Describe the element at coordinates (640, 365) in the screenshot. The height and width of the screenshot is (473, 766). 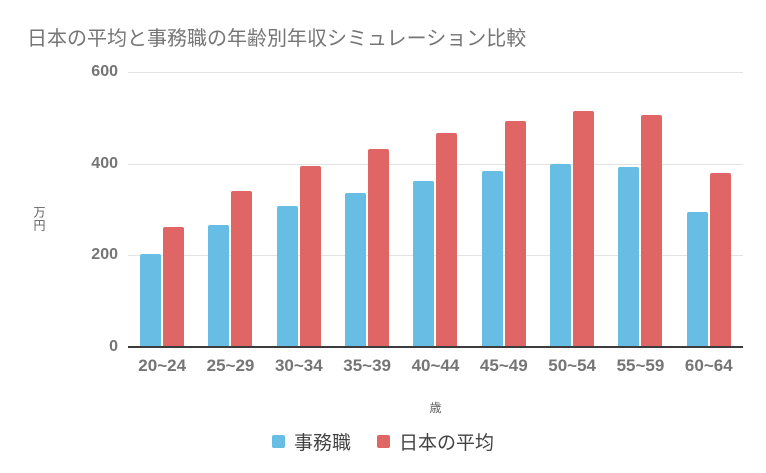
I see `x-tick-label-55~59: 55~59` at that location.